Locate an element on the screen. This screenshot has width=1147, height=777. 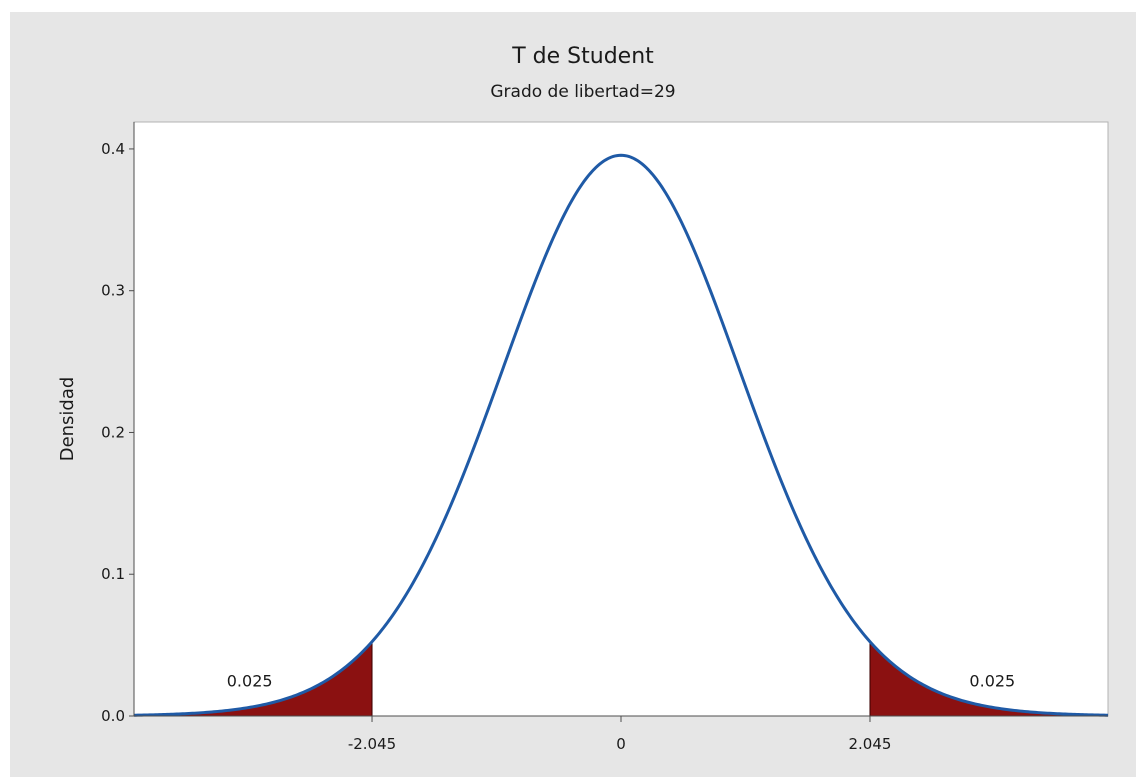
y-tick-label: 0.3 is located at coordinates (113, 291).